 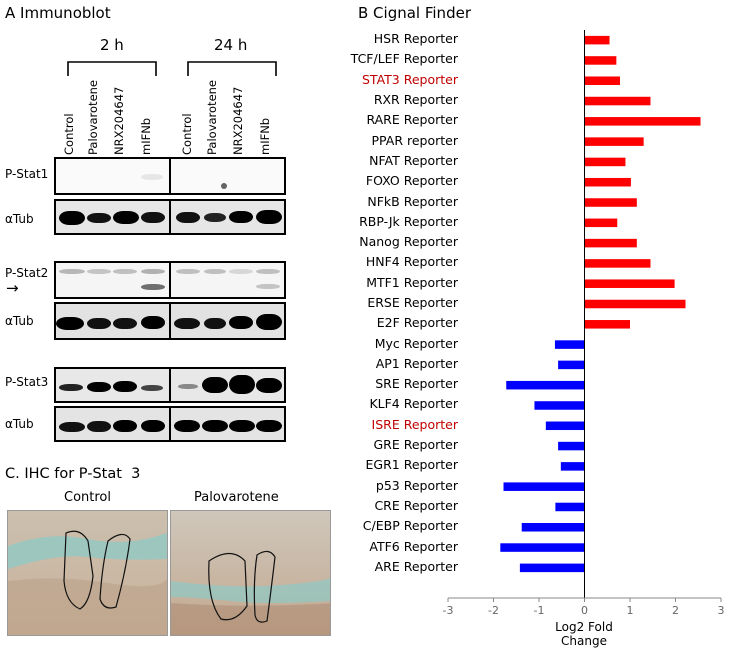 What do you see at coordinates (411, 465) in the screenshot?
I see `category-label-egr1-reporter: EGR1 Reporter` at bounding box center [411, 465].